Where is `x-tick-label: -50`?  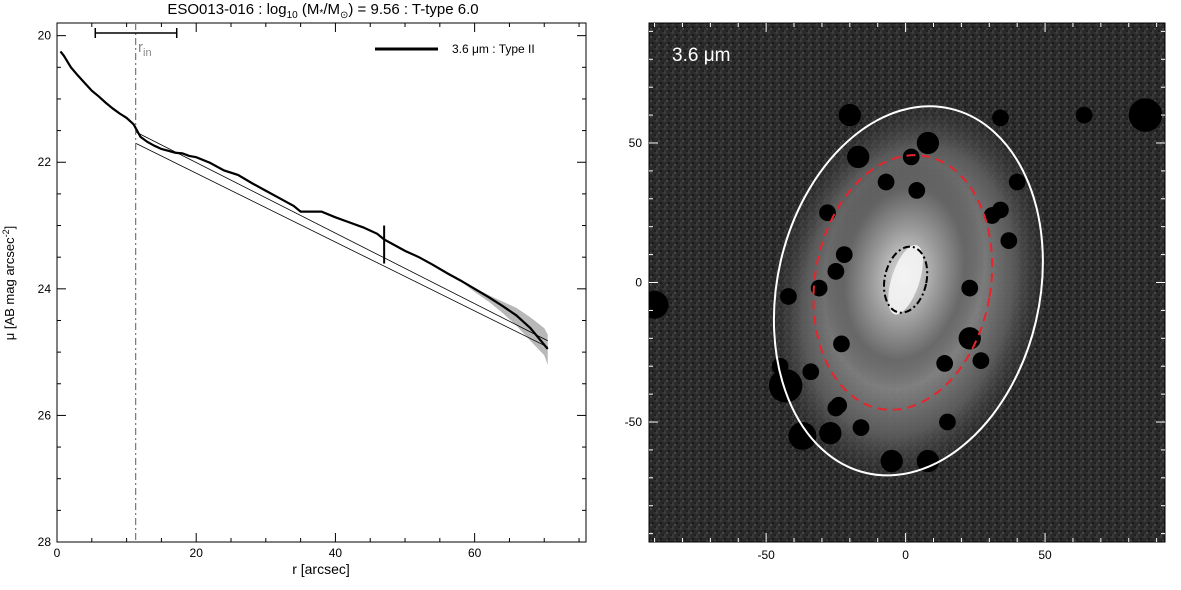
x-tick-label: -50 is located at coordinates (766, 555).